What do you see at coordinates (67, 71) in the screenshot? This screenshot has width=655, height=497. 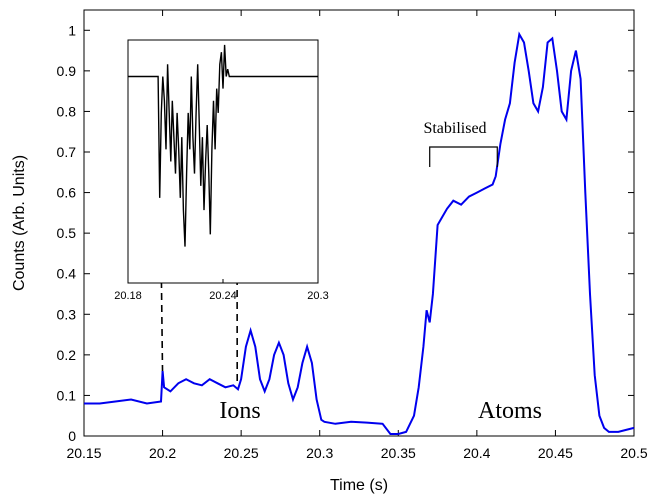 I see `y-tick-label: 0.9` at bounding box center [67, 71].